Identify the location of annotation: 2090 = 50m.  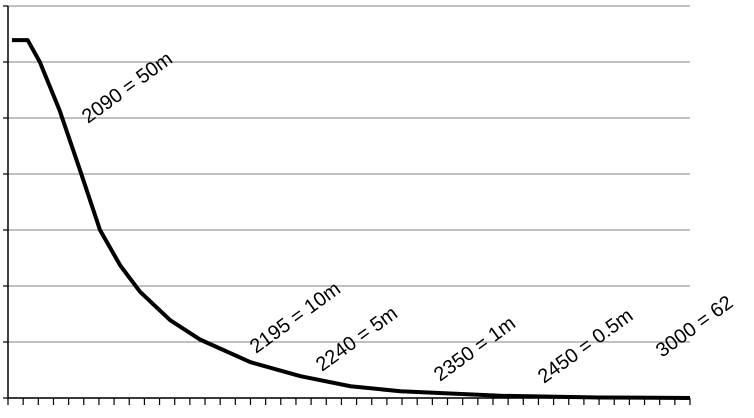
(127, 88).